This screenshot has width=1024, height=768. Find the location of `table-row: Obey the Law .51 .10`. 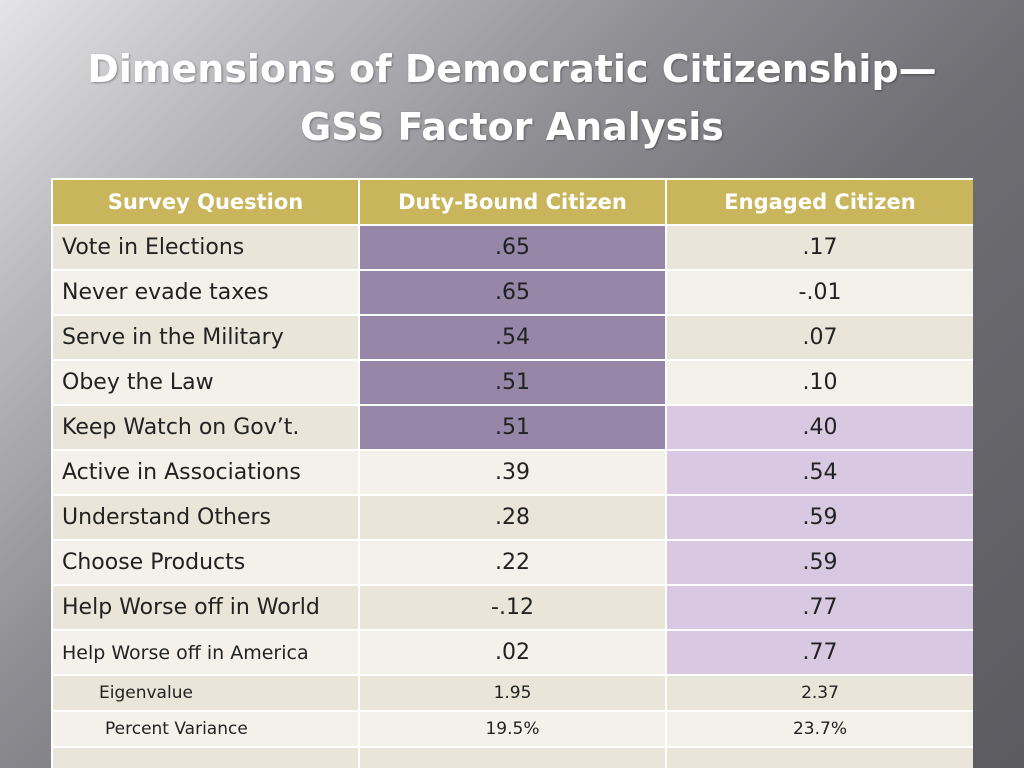

table-row: Obey the Law .51 .10 is located at coordinates (512, 382).